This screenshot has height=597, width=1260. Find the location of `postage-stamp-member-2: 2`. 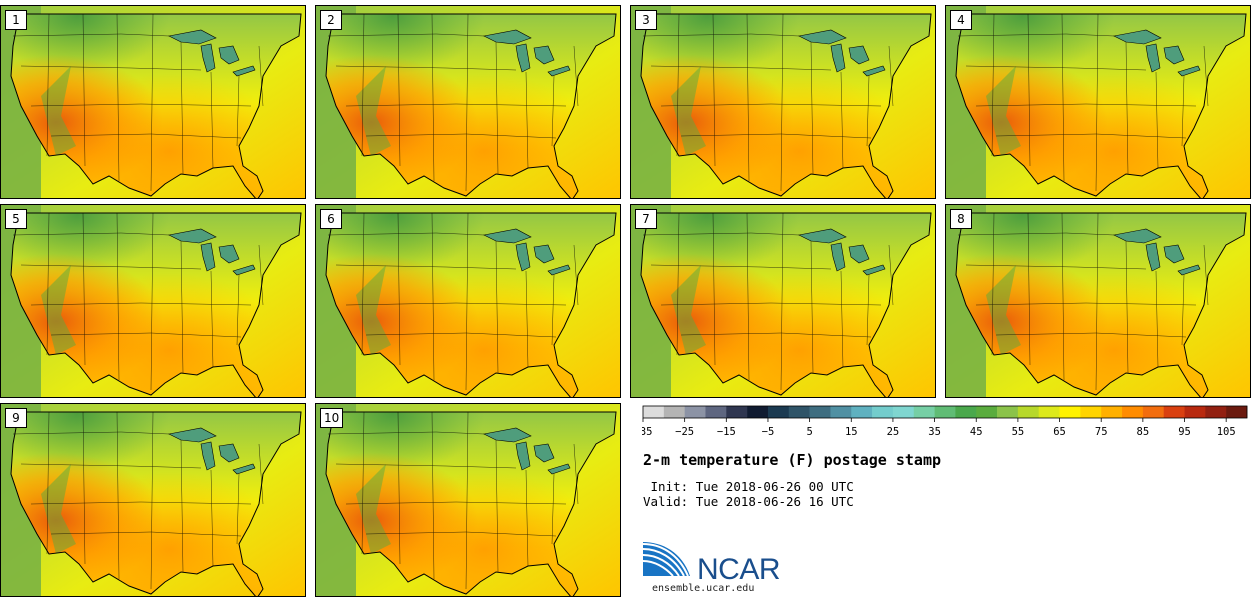

postage-stamp-member-2: 2 is located at coordinates (468, 102).